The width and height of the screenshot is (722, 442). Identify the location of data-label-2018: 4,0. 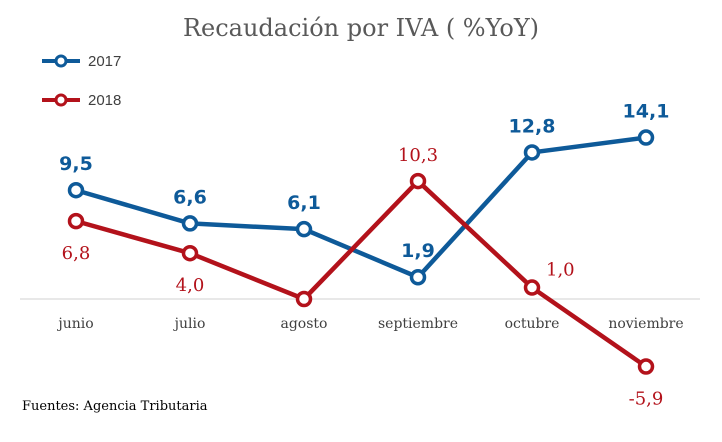
(190, 285).